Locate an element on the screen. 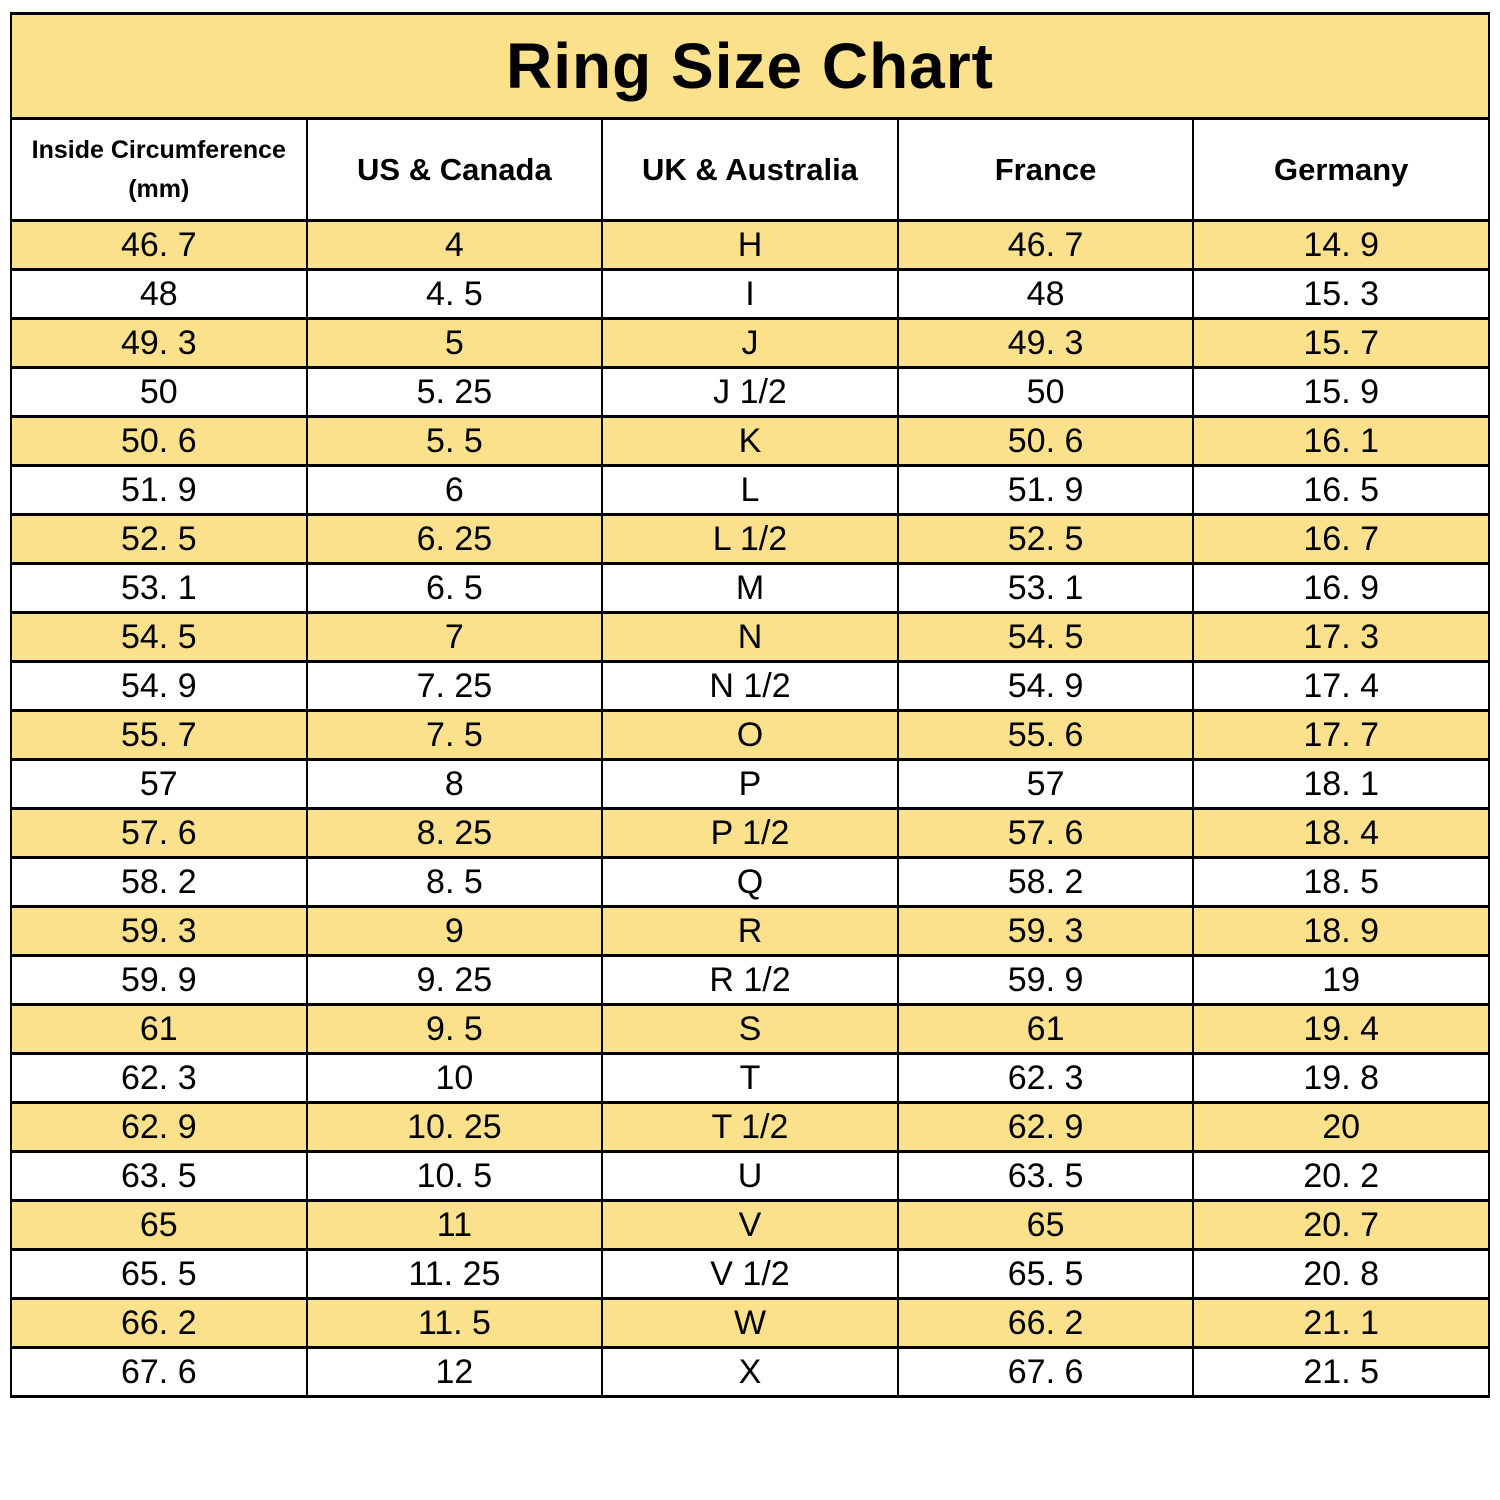 Image resolution: width=1500 pixels, height=1500 pixels. table-cell: P is located at coordinates (750, 784).